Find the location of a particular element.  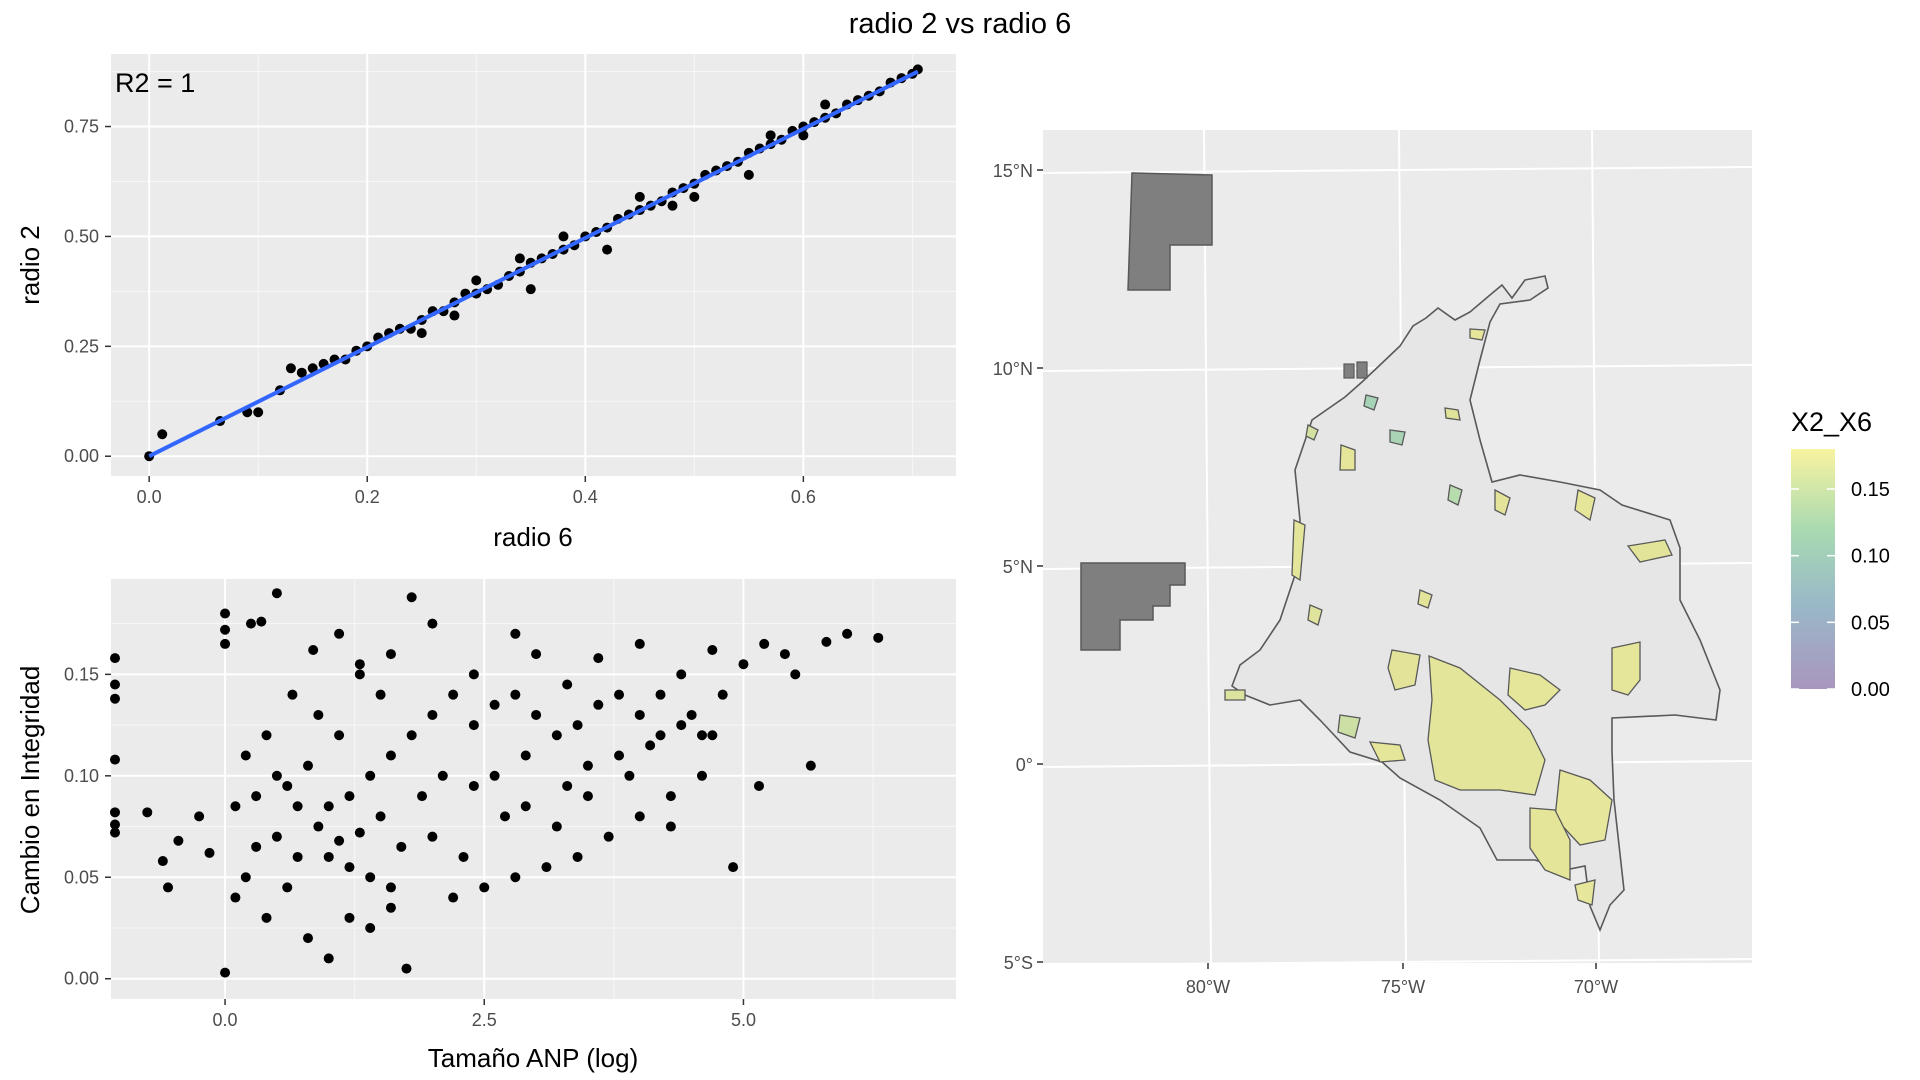

y-tick-label: 0.10 is located at coordinates (81, 776).